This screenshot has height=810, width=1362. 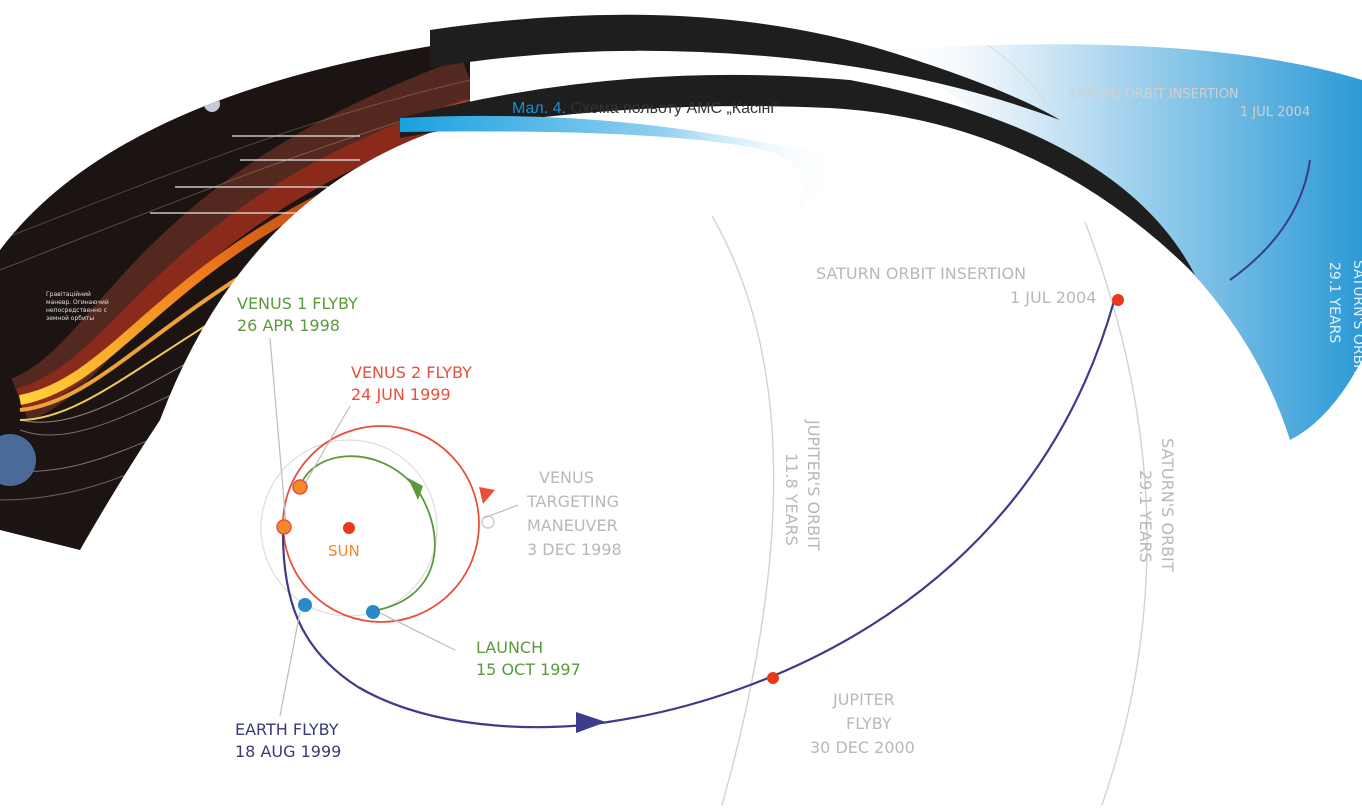 I want to click on saturn-orbit-period: 29.1 YEARS, so click(x=1145, y=516).